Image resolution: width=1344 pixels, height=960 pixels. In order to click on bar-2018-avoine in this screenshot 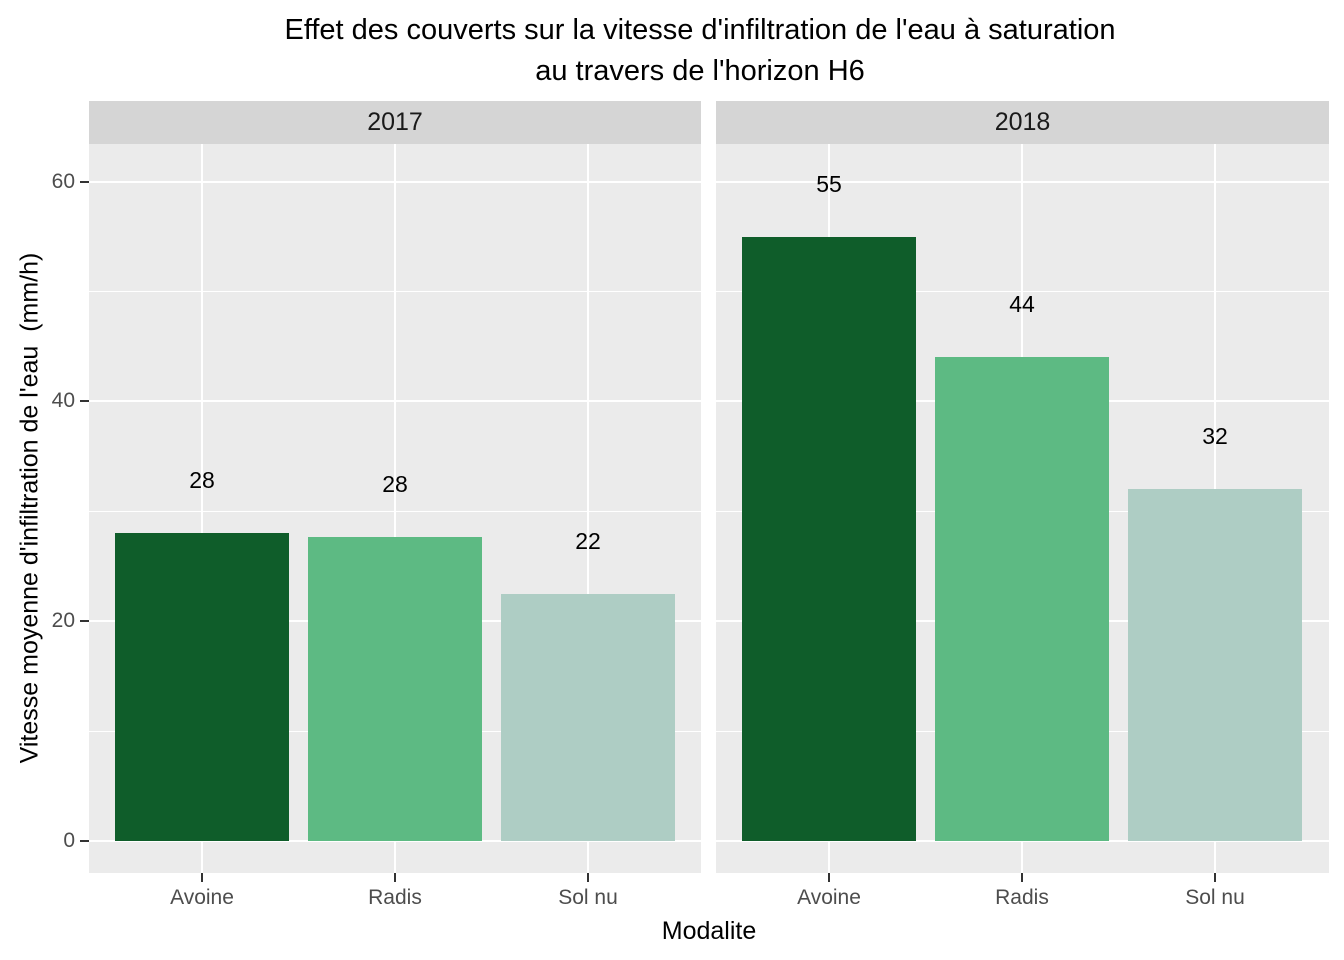, I will do `click(829, 538)`.